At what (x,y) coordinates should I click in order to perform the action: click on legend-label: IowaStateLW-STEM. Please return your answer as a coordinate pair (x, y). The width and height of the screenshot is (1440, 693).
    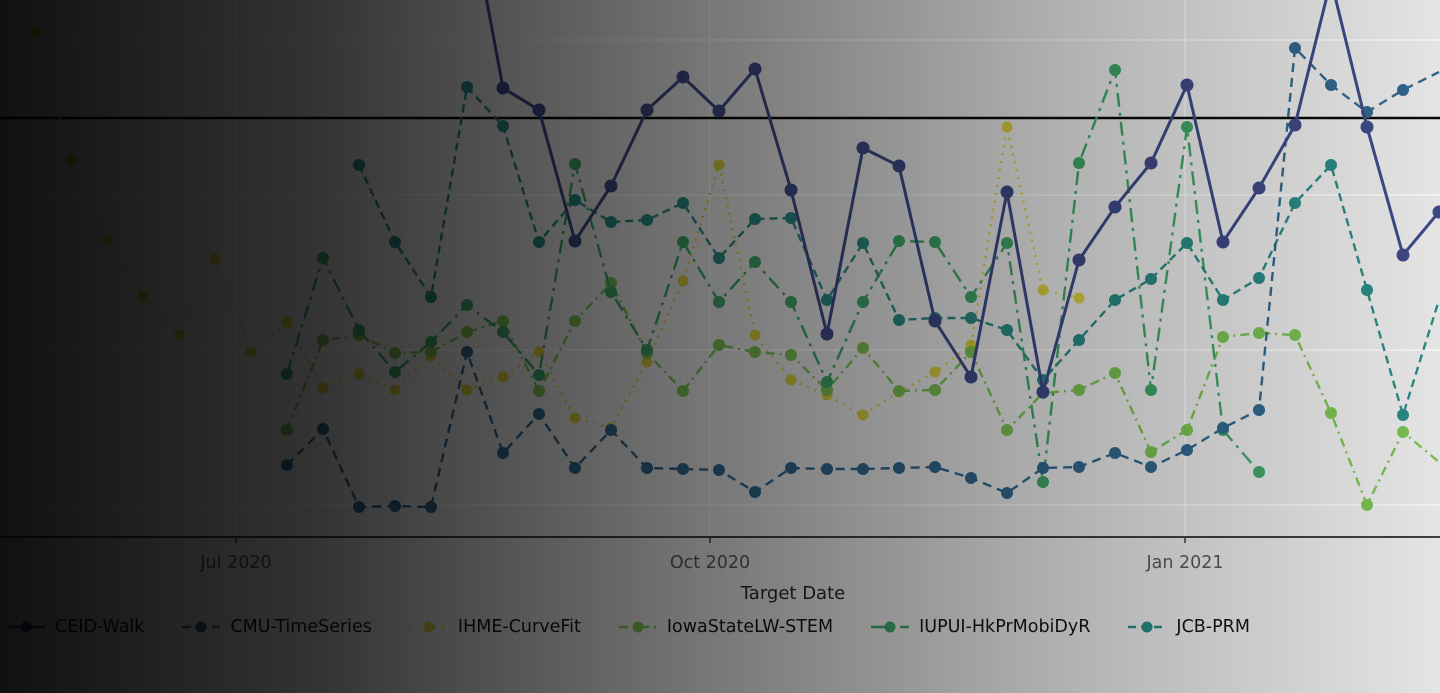
    Looking at the image, I should click on (750, 627).